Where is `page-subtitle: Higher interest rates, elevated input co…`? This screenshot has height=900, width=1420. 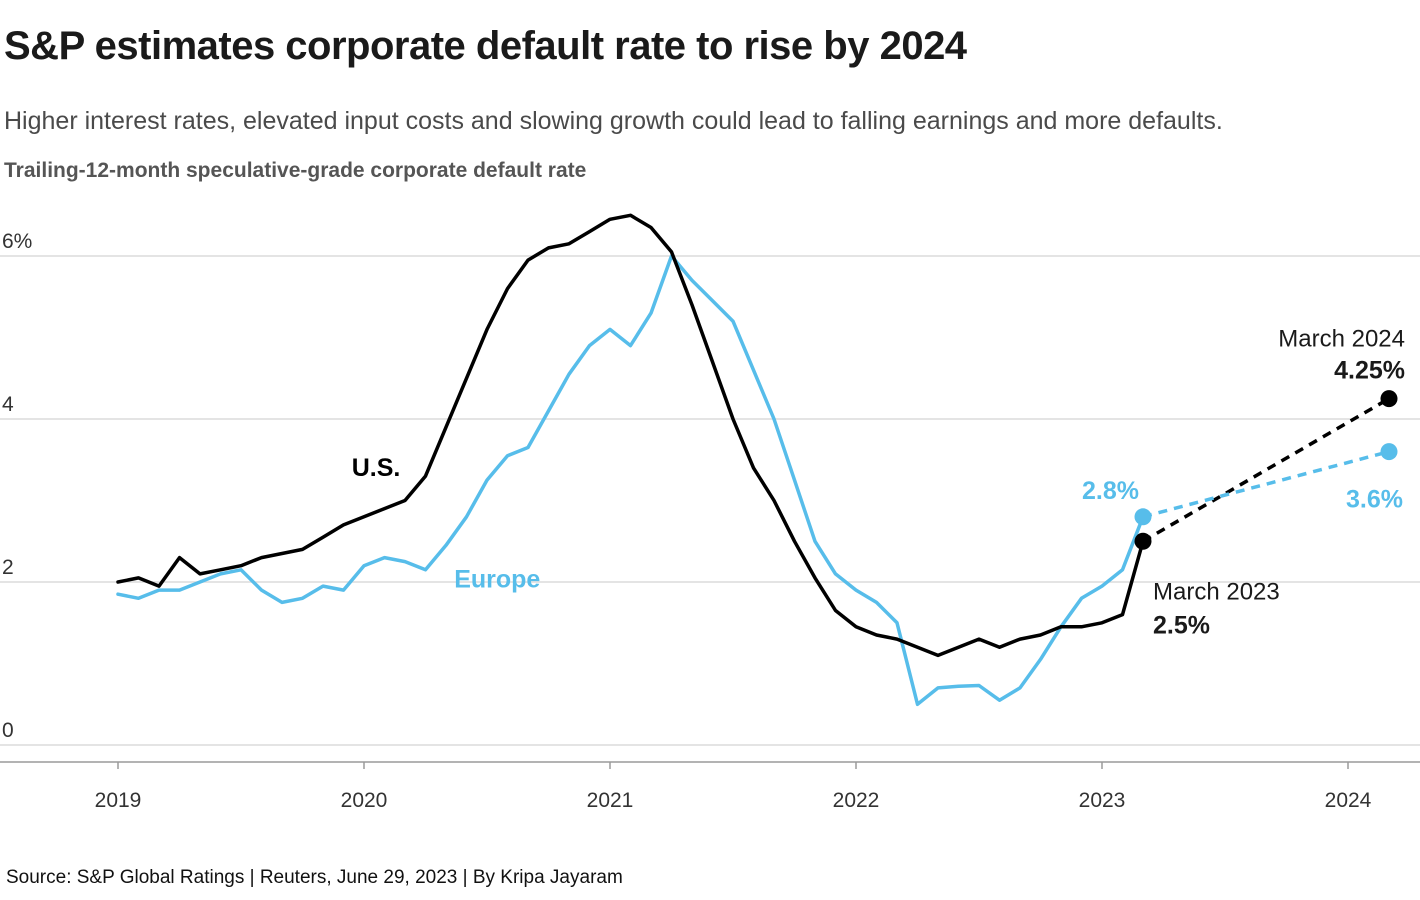
page-subtitle: Higher interest rates, elevated input co… is located at coordinates (613, 121).